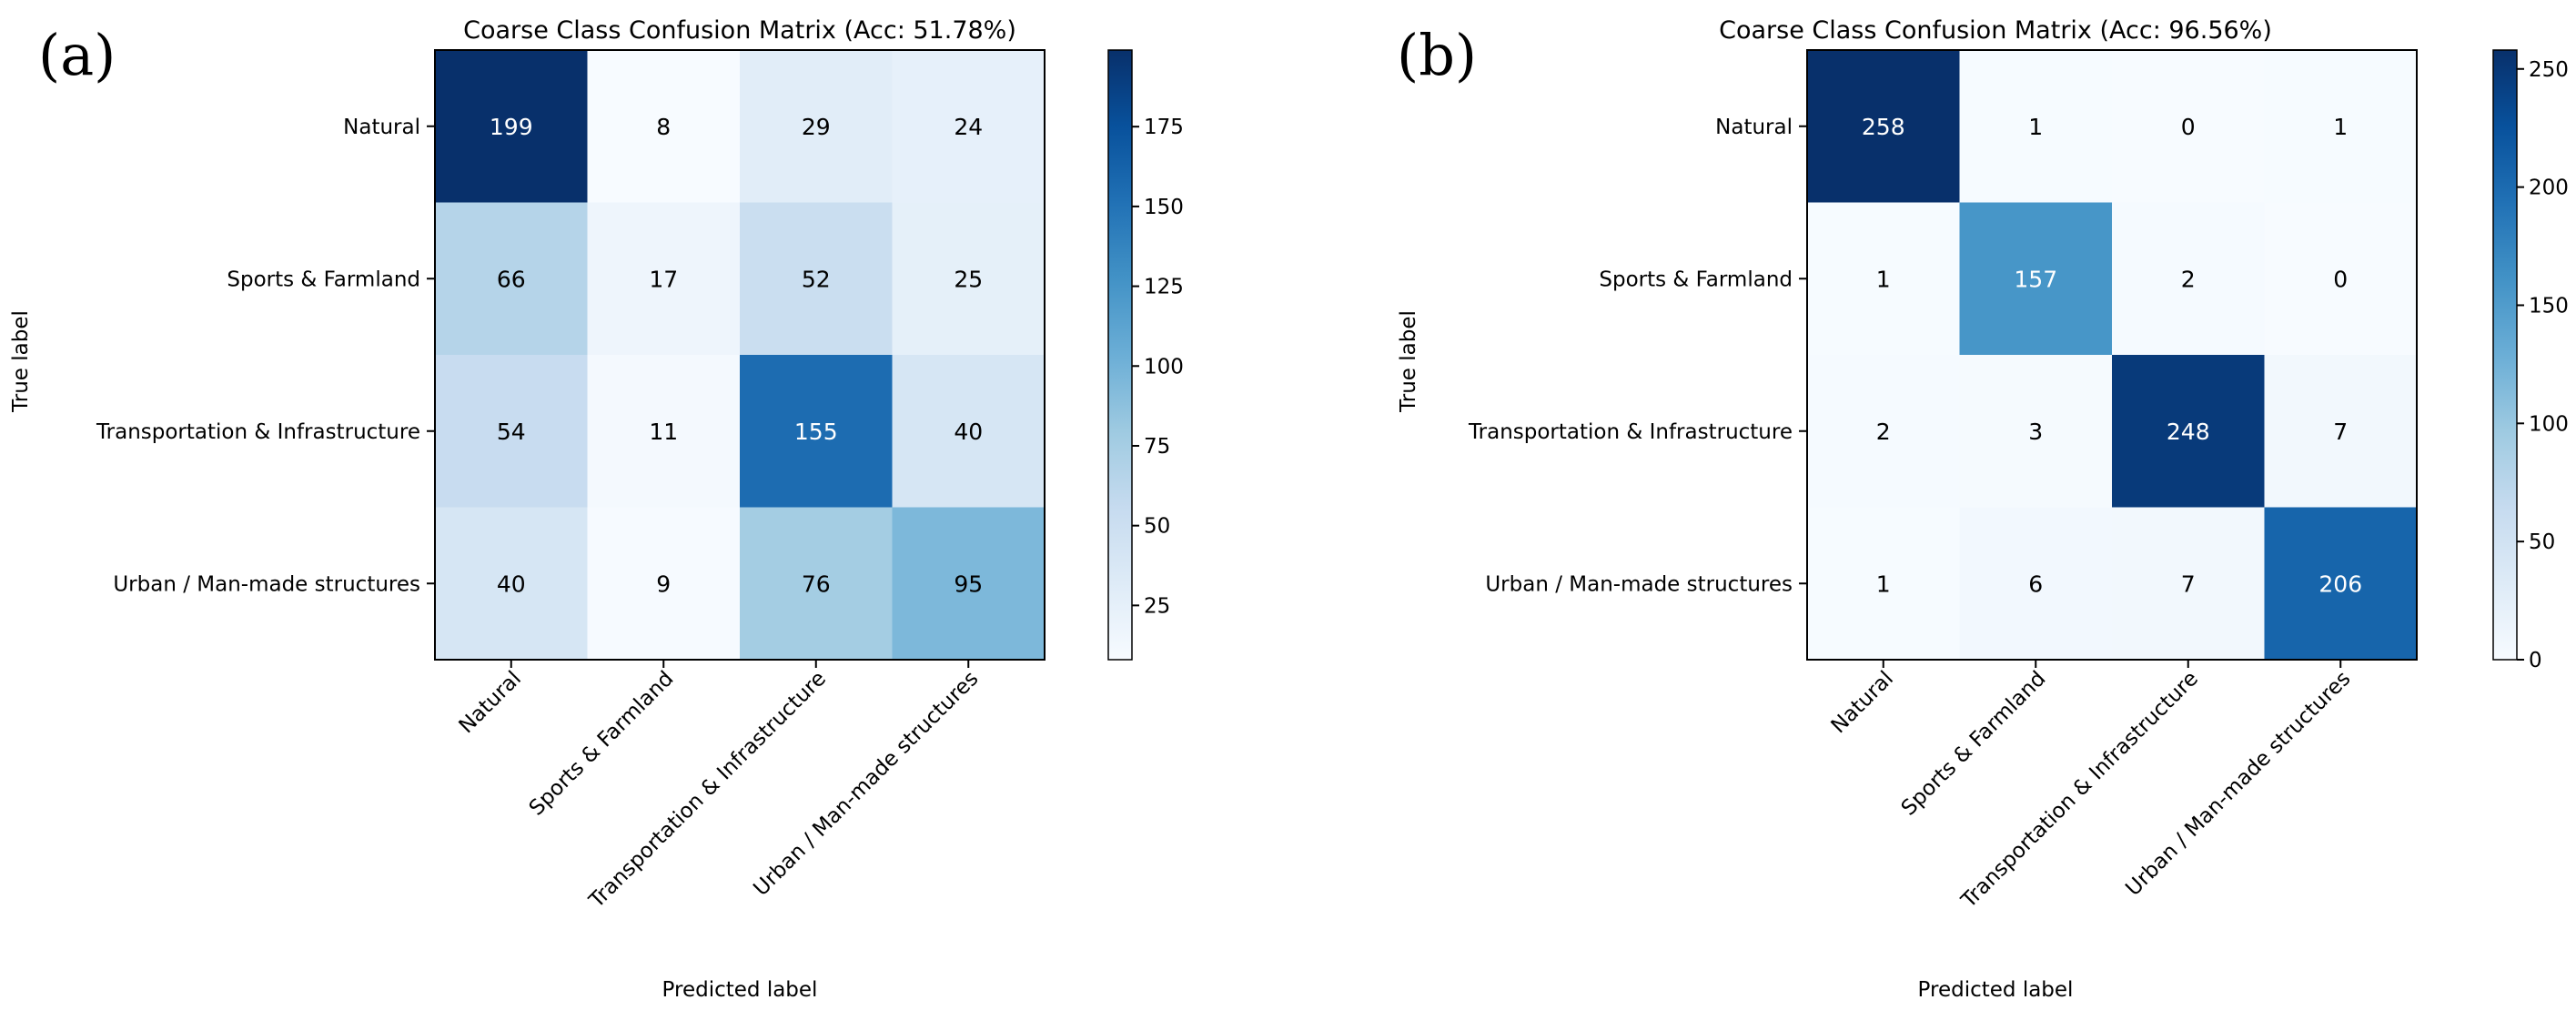 Image resolution: width=2576 pixels, height=1010 pixels. I want to click on cell-value-a-r0-c0: 199, so click(511, 127).